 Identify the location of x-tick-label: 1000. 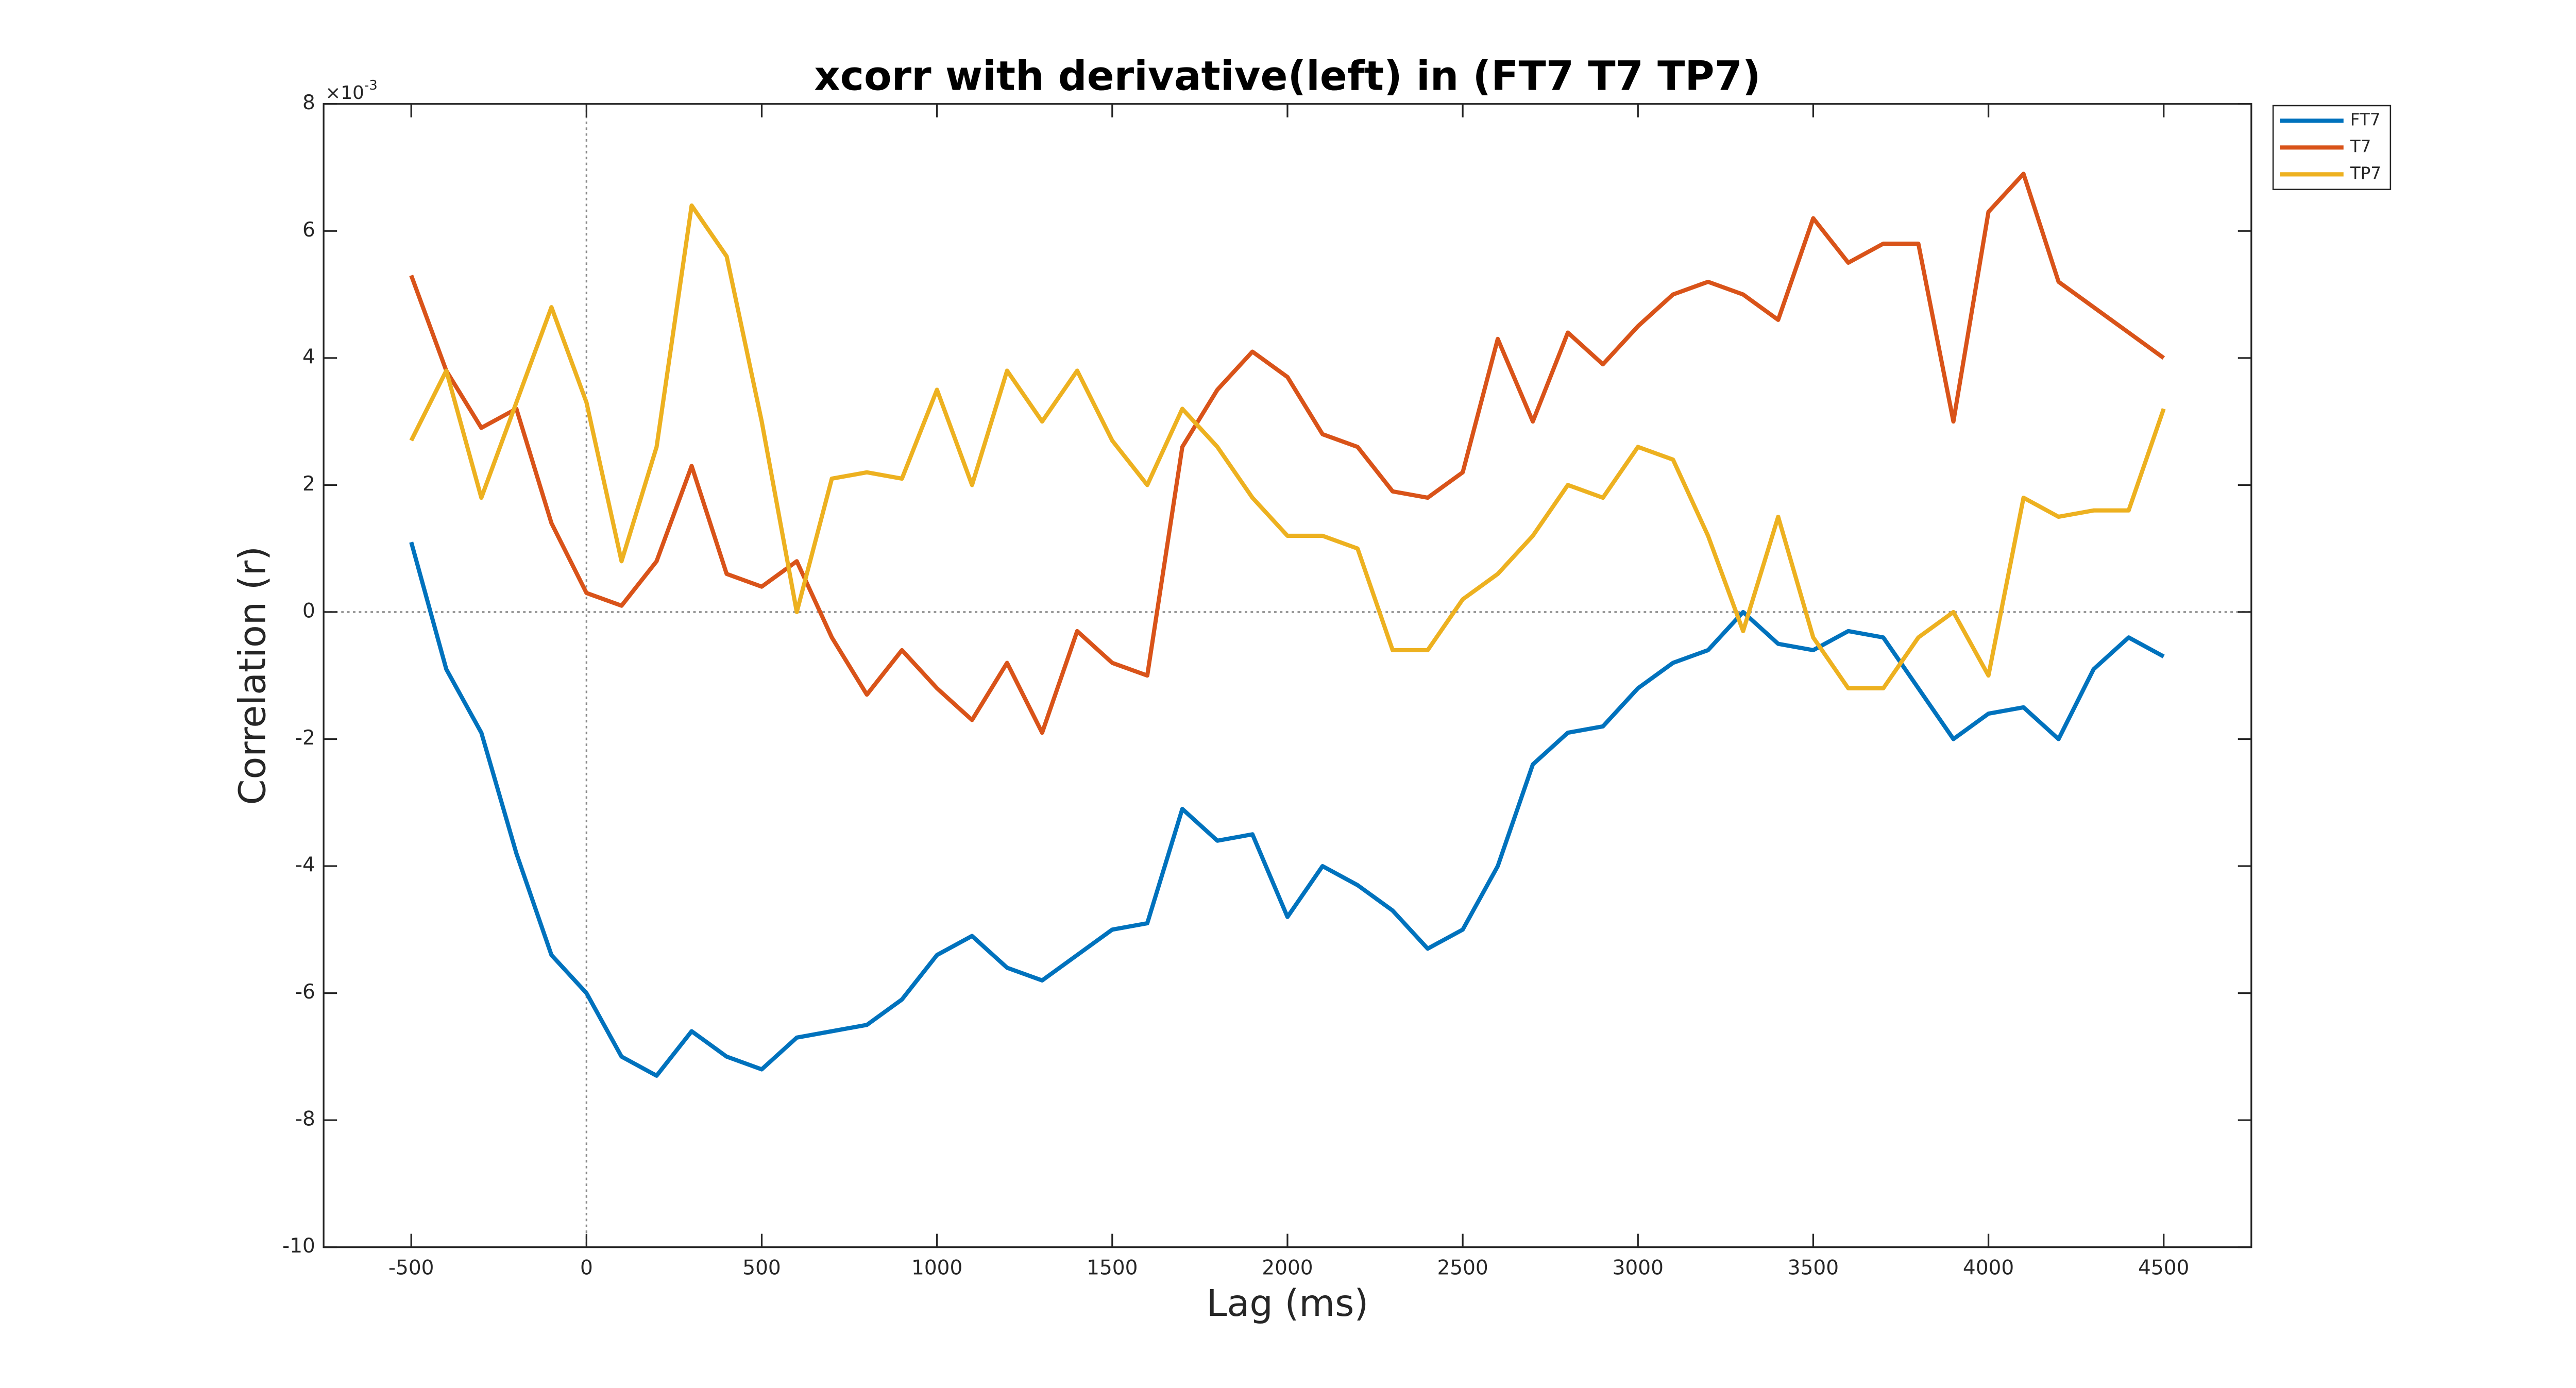
(936, 1267).